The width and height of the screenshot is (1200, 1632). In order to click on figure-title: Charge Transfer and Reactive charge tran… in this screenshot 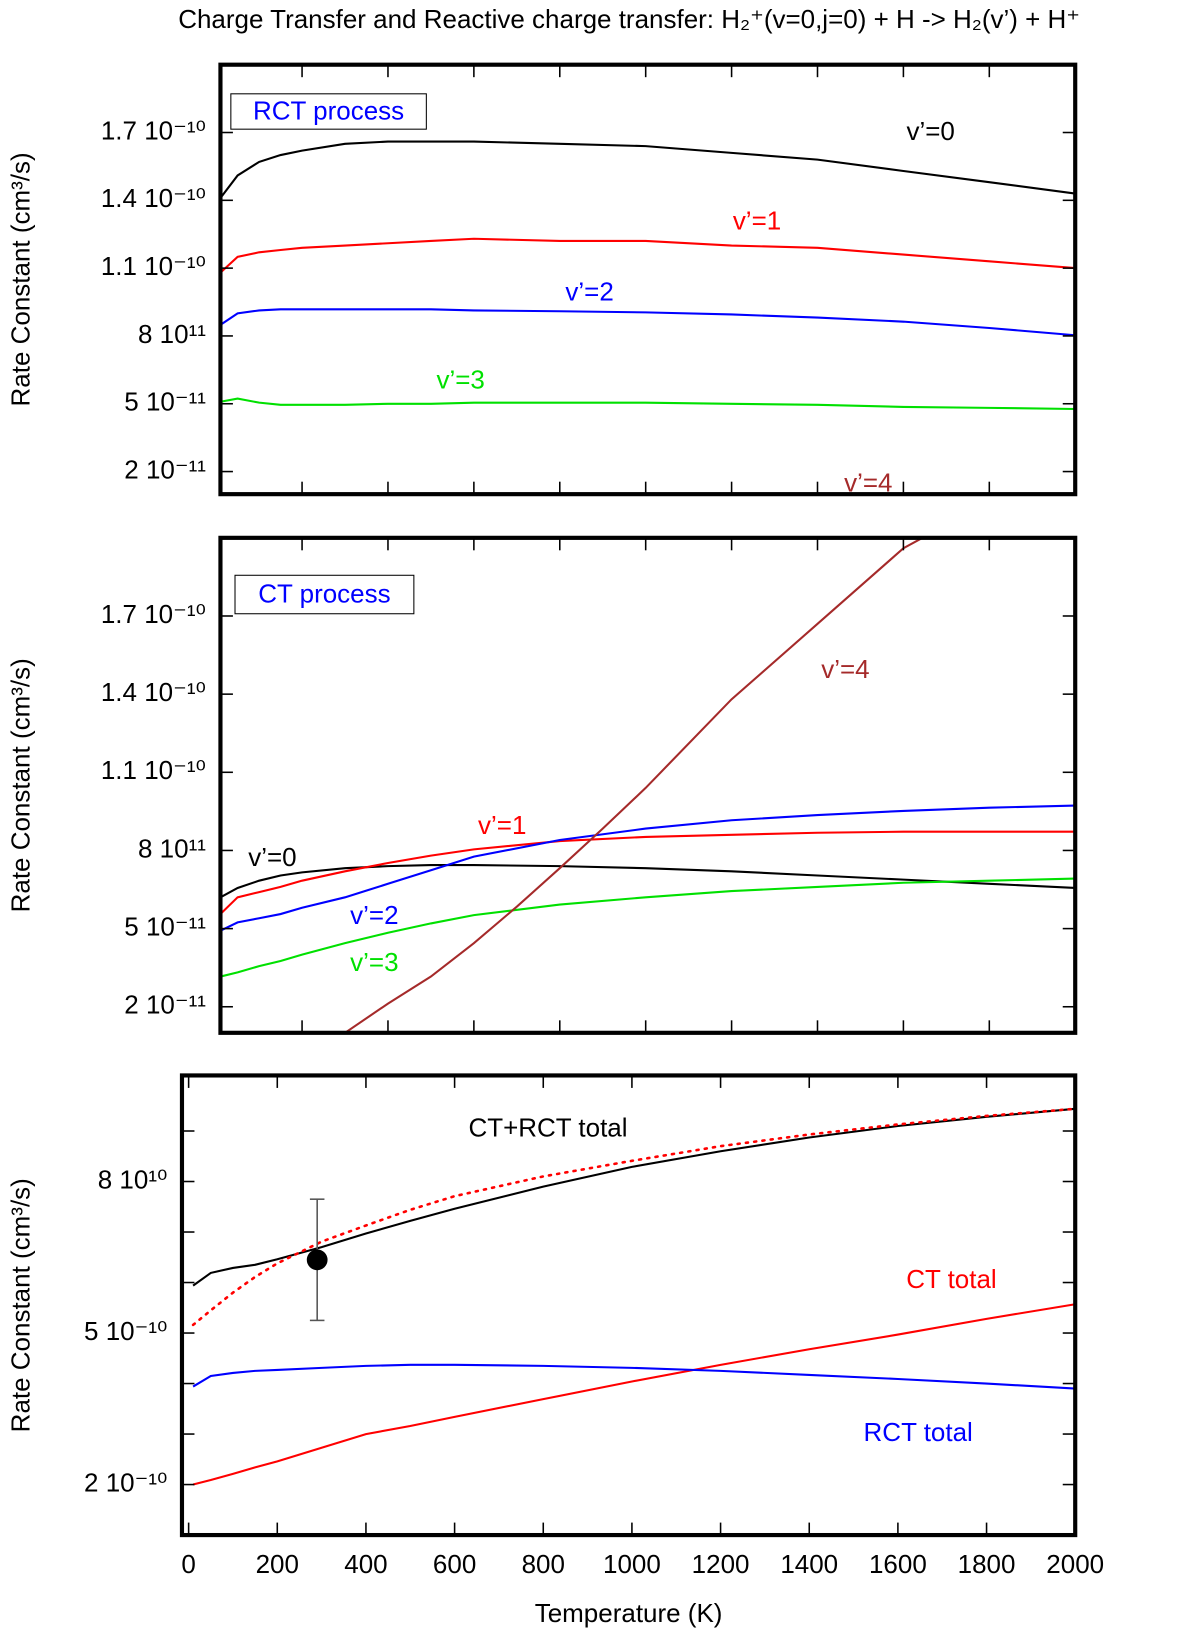, I will do `click(629, 19)`.